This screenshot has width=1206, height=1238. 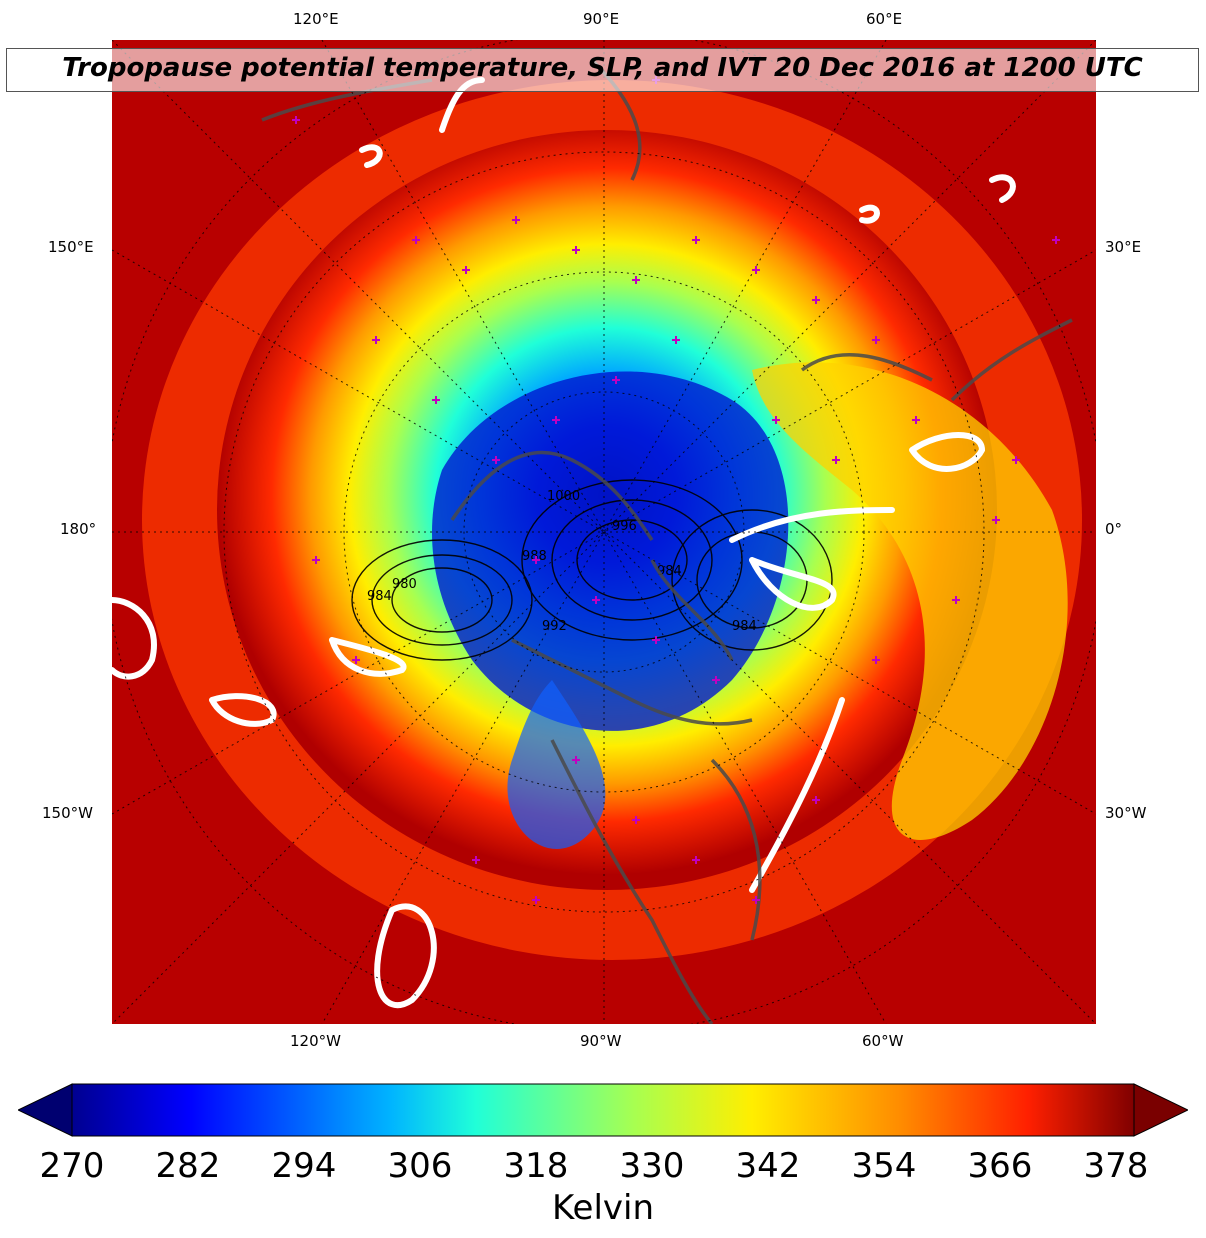 I want to click on colorbar, so click(x=603, y=1110).